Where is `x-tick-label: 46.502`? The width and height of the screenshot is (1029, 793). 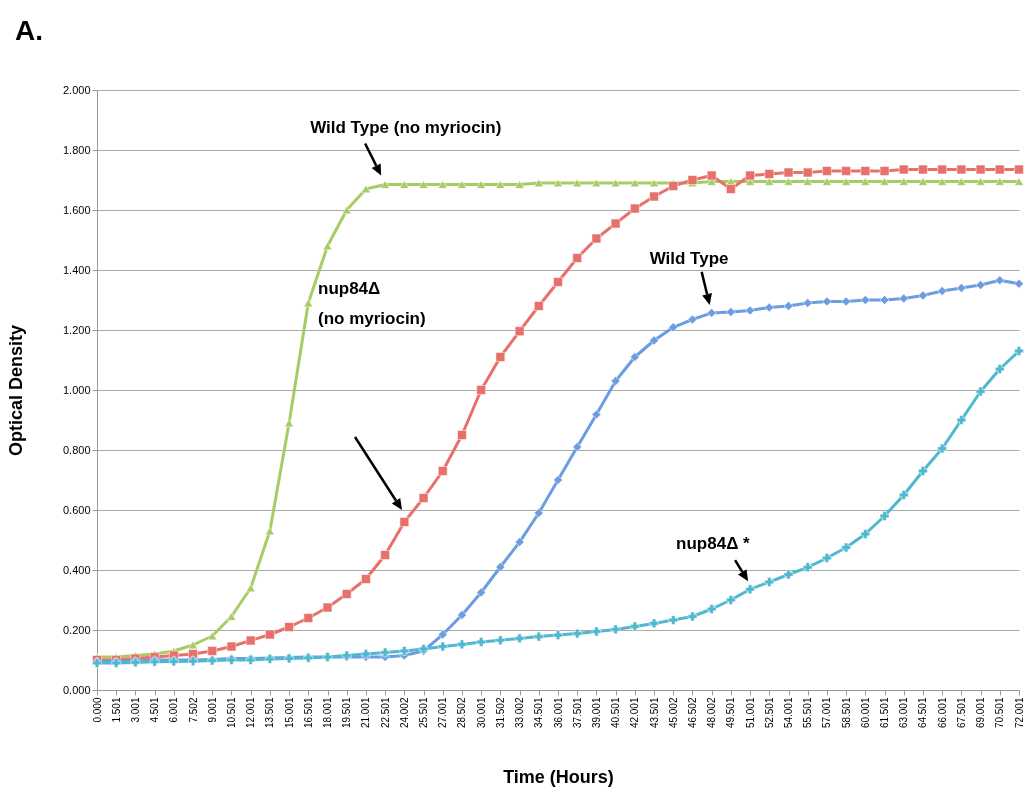
x-tick-label: 46.502 is located at coordinates (692, 713).